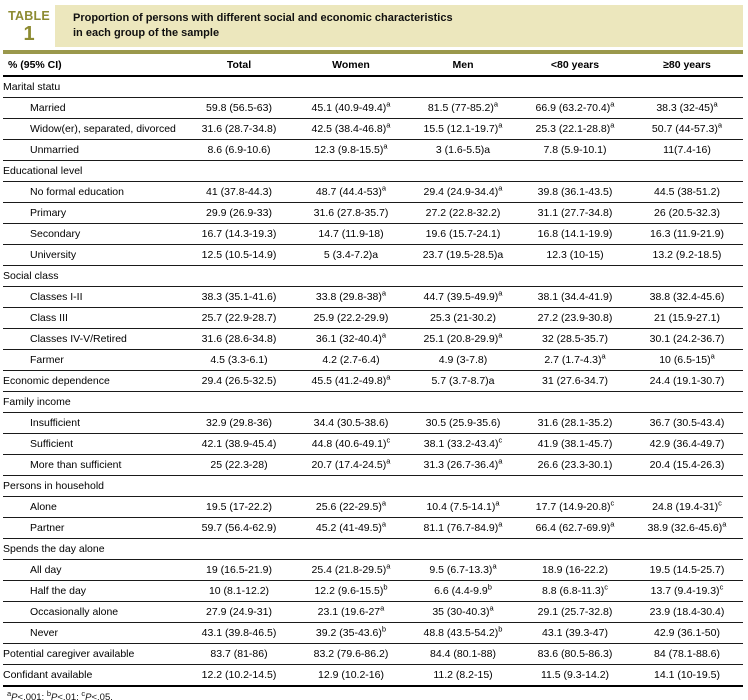  I want to click on cell-value: 59.7 (56.4-62.9), so click(239, 528).